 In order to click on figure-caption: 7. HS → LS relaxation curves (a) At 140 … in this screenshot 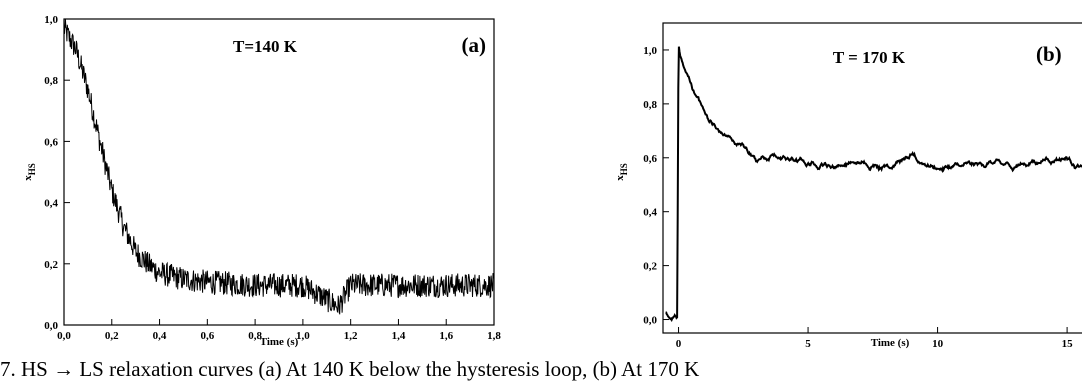, I will do `click(350, 369)`.